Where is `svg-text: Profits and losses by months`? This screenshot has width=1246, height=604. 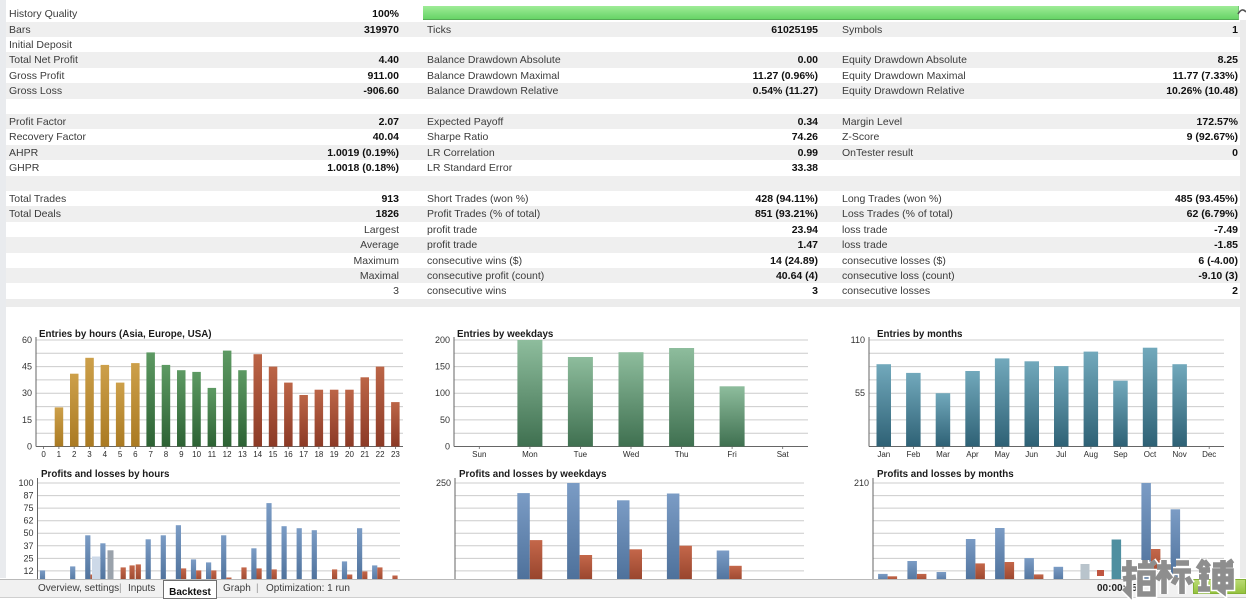 svg-text: Profits and losses by months is located at coordinates (945, 474).